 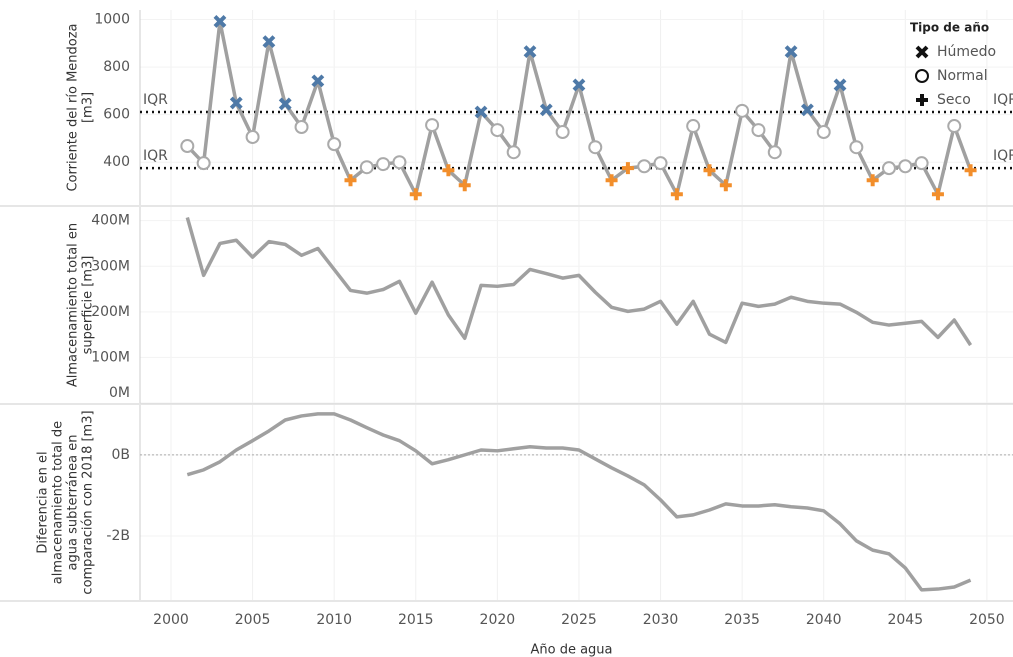 What do you see at coordinates (73, 305) in the screenshot?
I see `y-axis-title: Almacenamiento total en` at bounding box center [73, 305].